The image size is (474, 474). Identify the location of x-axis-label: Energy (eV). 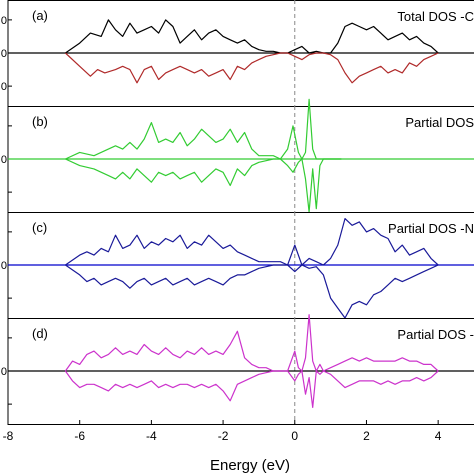
(250, 465).